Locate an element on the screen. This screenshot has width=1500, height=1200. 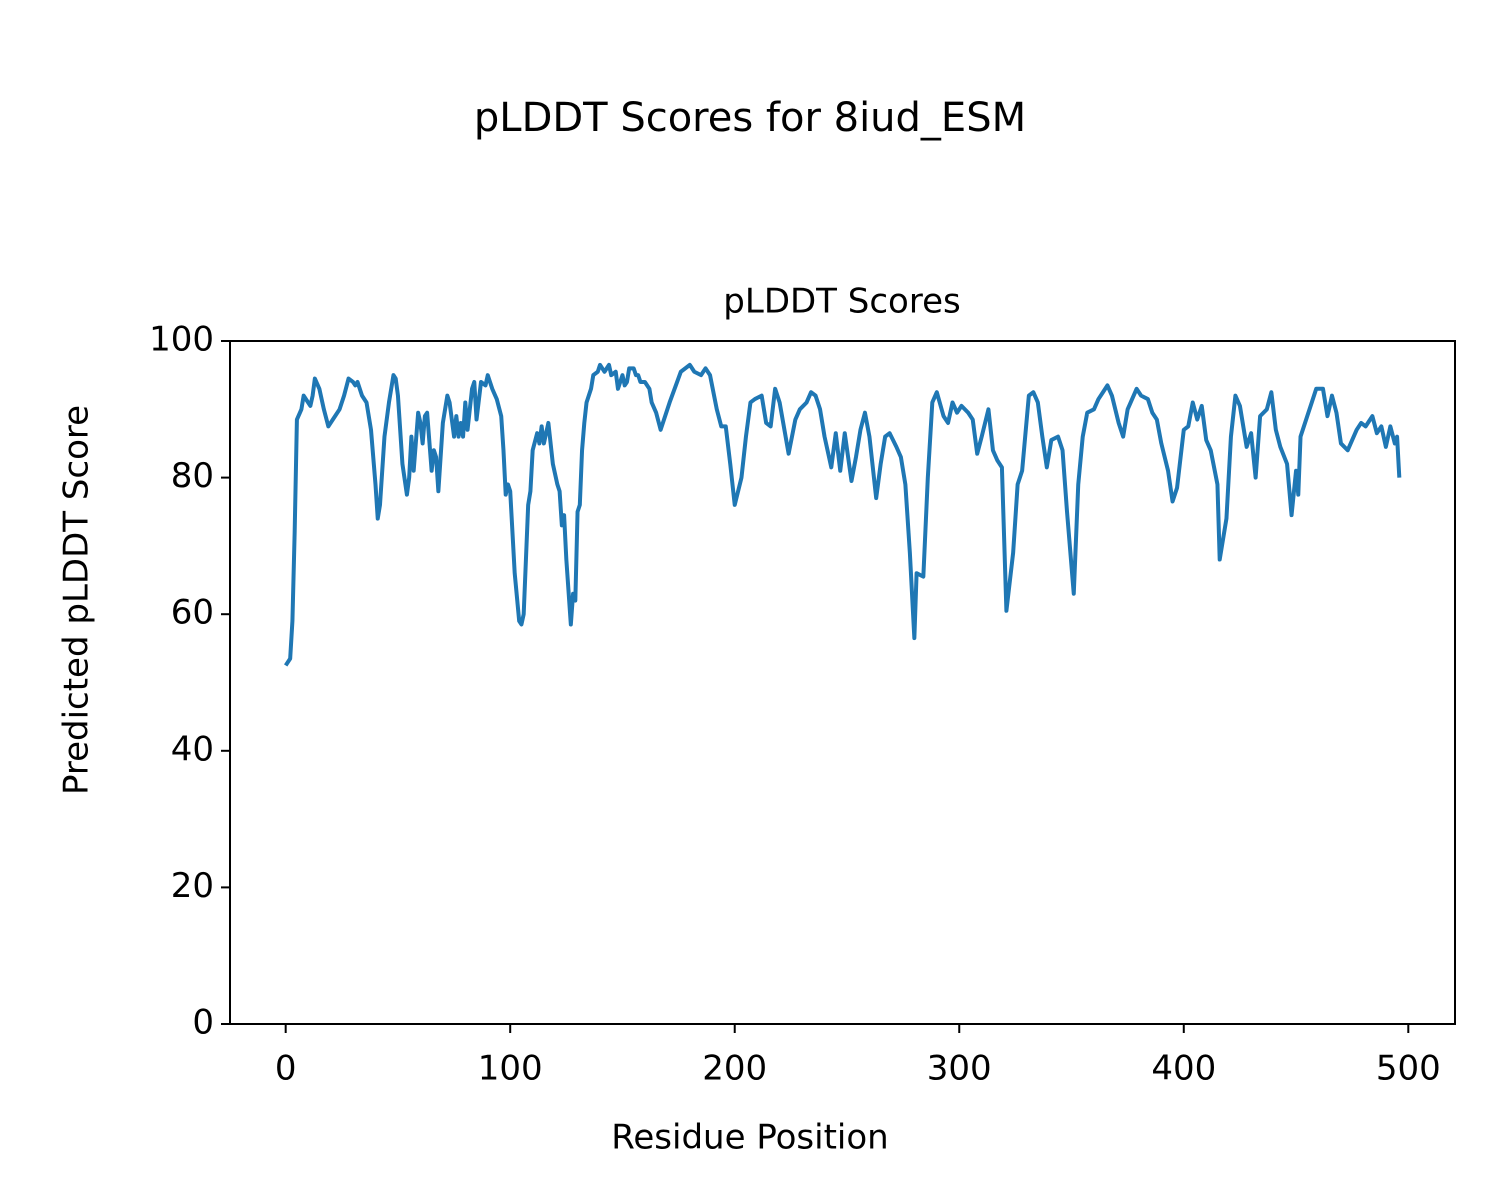
chart-subtitle: pLDDT Scores is located at coordinates (841, 302).